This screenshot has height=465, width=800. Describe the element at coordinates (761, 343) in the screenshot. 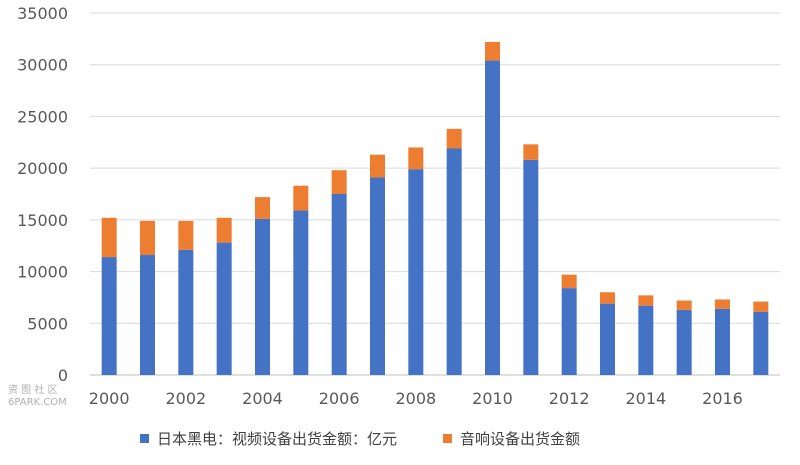

I see `bar-video-2017` at that location.